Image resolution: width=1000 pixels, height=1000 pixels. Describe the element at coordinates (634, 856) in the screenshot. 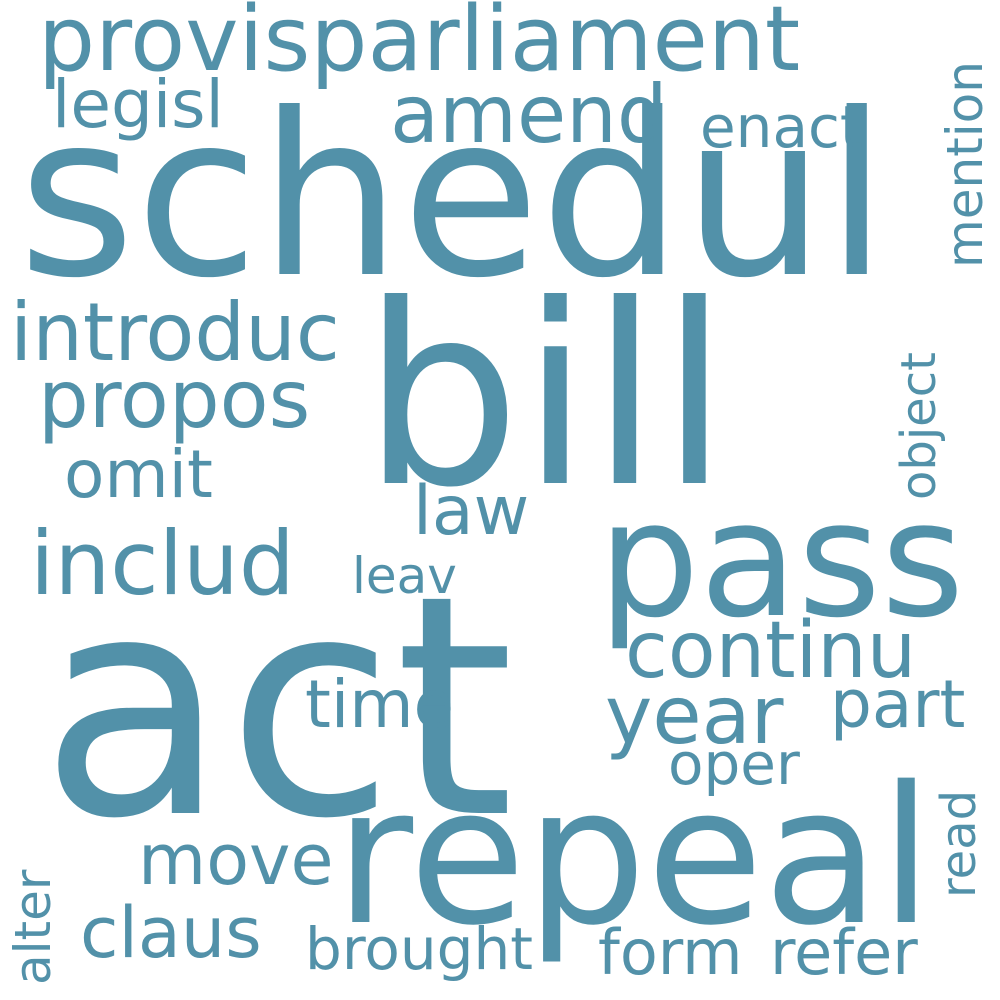

I see `word-repeal: repeal` at that location.